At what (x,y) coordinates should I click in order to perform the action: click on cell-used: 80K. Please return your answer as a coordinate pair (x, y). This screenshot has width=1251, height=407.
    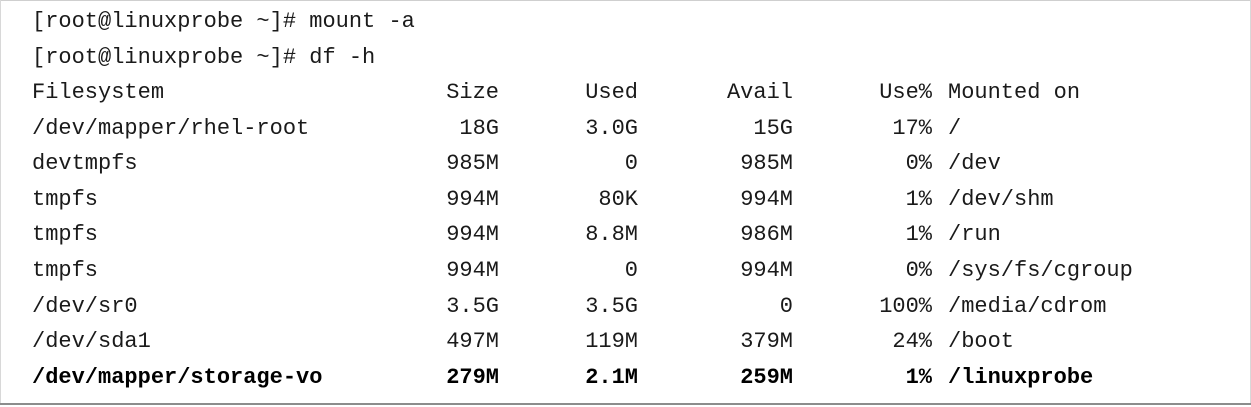
    Looking at the image, I should click on (618, 199).